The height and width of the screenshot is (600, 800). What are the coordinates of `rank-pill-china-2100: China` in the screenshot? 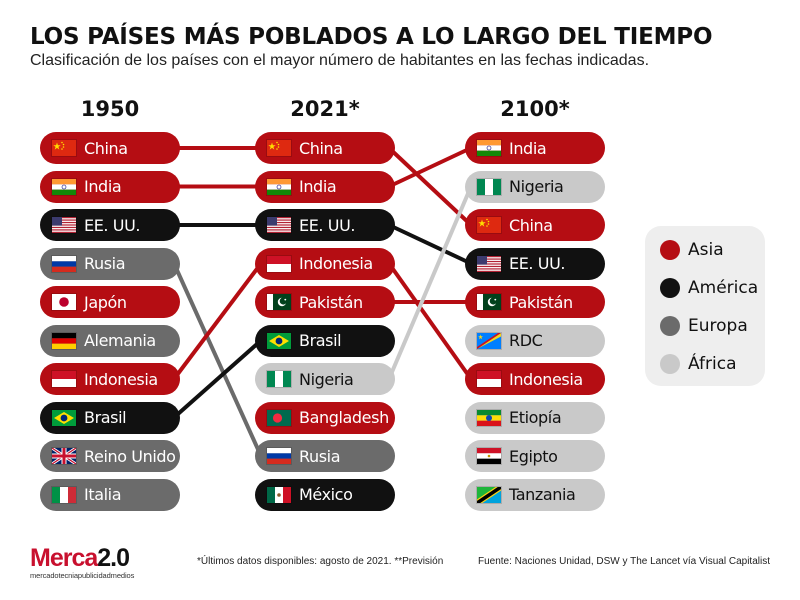 It's located at (535, 225).